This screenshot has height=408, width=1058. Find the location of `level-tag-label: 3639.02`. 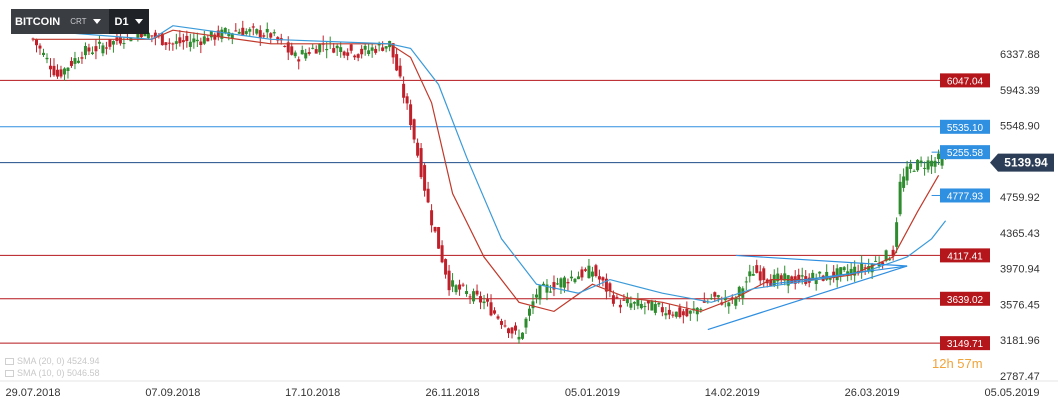

level-tag-label: 3639.02 is located at coordinates (965, 300).